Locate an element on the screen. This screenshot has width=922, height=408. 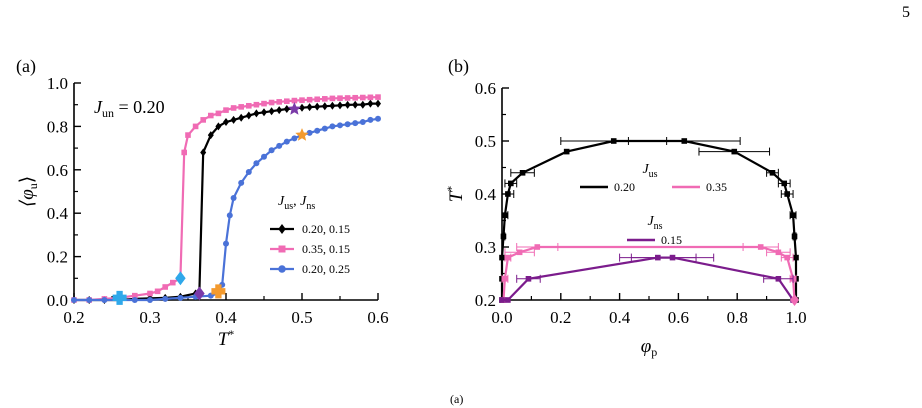
panel-b-xtick-label: 0.8 is located at coordinates (737, 317).